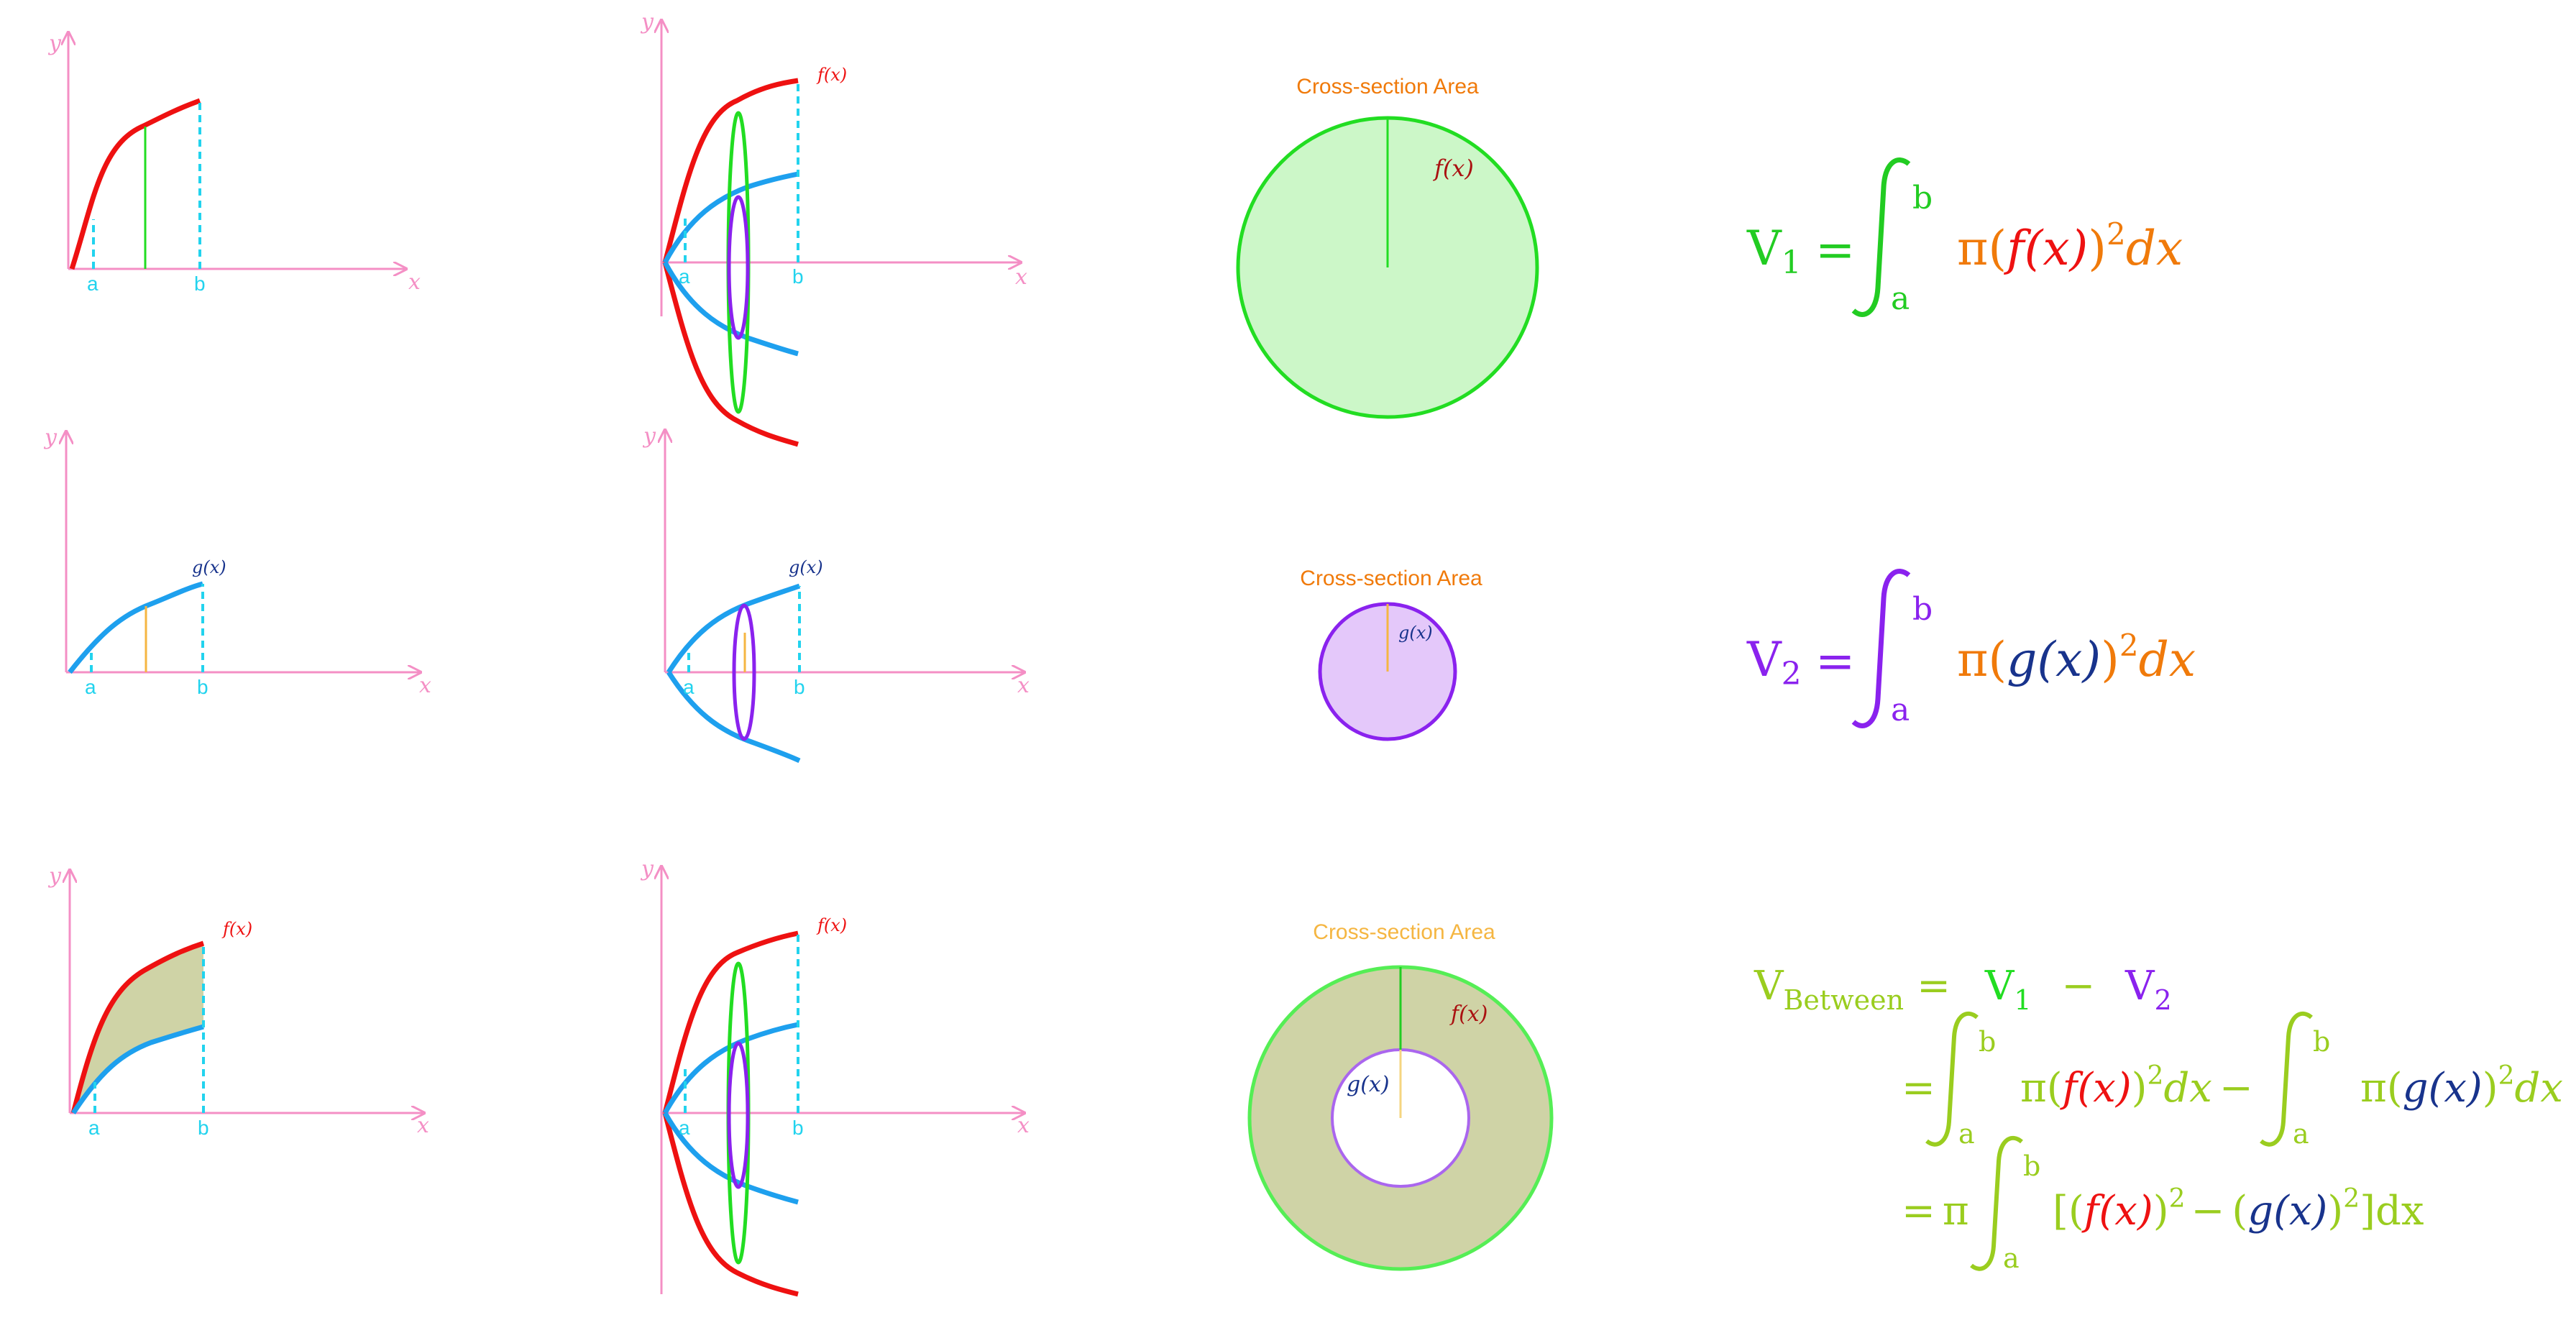  I want to click on vbetween-line2-term1: π(f(x))2dx −, so click(2136, 1086).